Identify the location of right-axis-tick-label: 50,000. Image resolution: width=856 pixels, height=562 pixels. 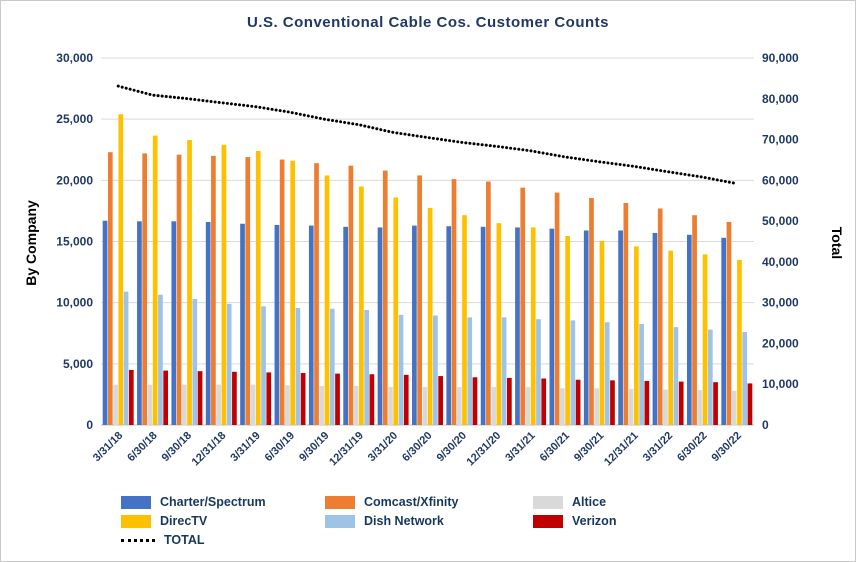
(780, 221).